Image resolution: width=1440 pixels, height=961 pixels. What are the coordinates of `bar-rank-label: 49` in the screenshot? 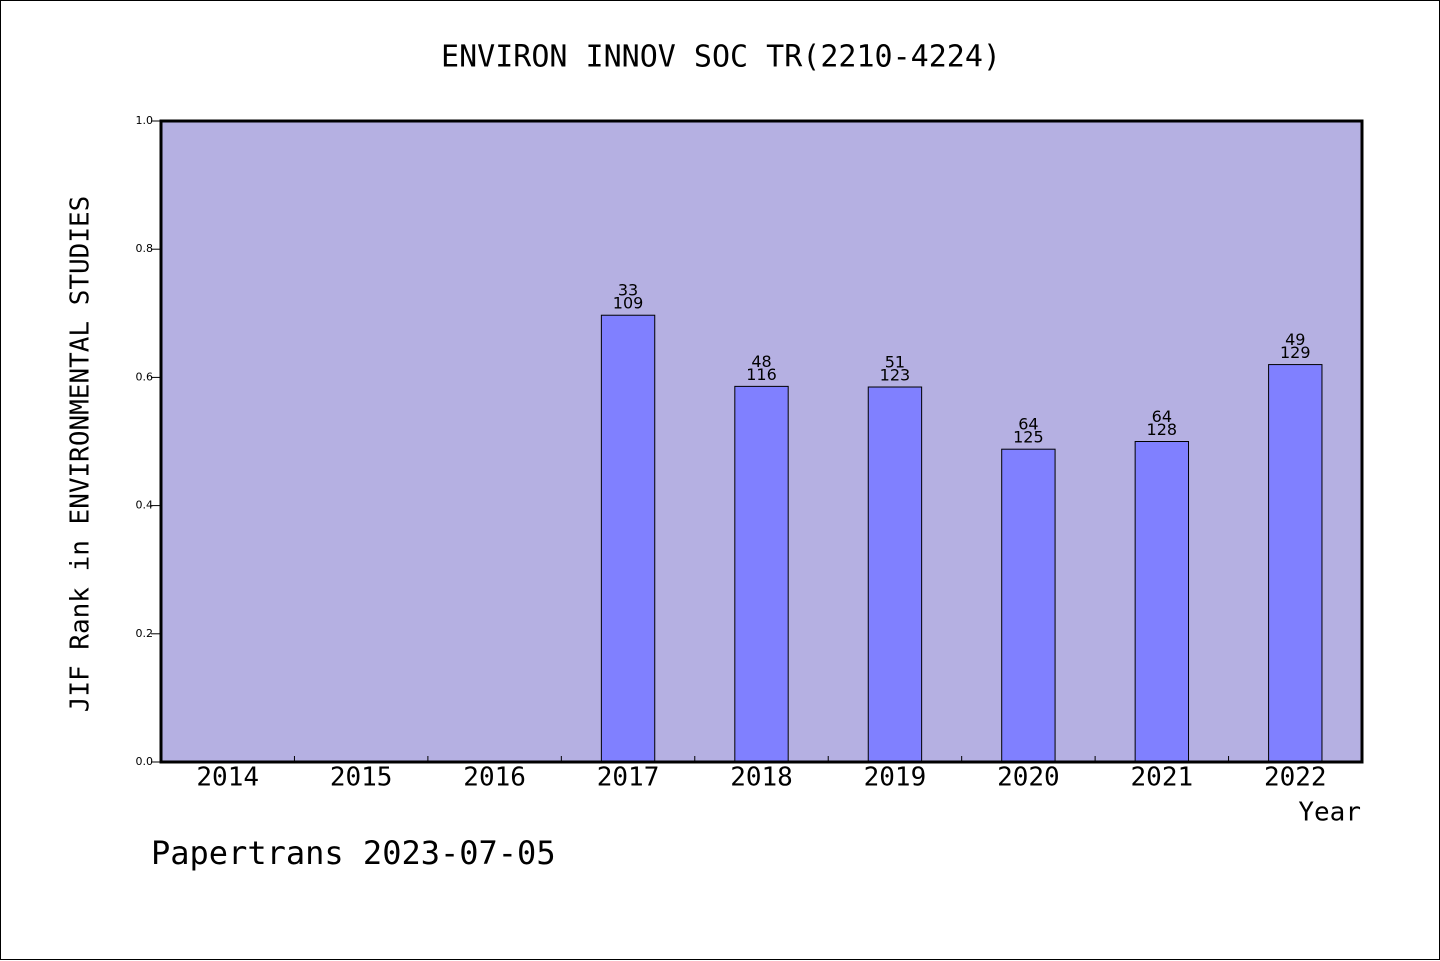 It's located at (1295, 339).